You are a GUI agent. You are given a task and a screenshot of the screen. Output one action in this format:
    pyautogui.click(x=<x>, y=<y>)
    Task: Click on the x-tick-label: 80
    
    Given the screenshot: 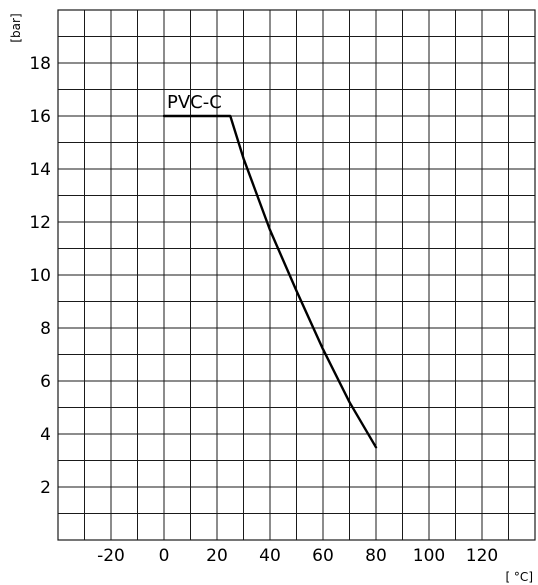 What is the action you would take?
    pyautogui.click(x=376, y=556)
    